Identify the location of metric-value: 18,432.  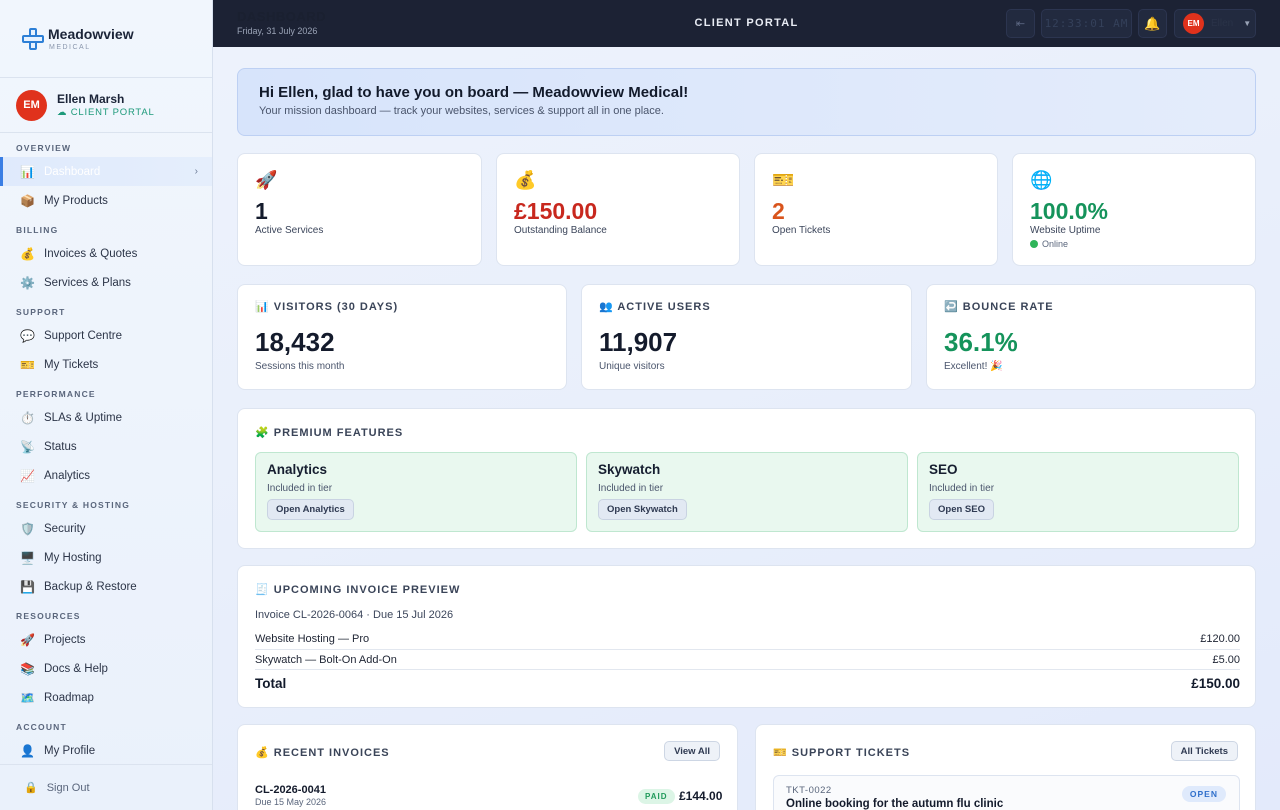
(295, 342).